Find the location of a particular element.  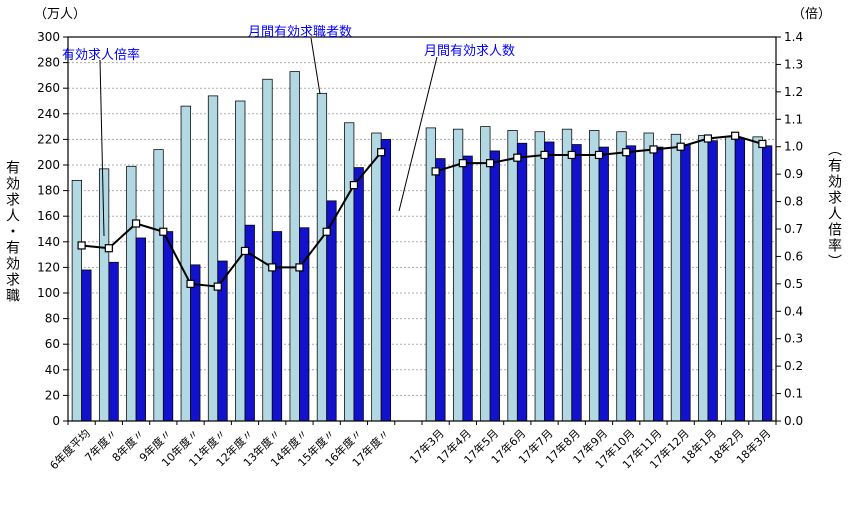

left-axis-tick-label: 200 is located at coordinates (48, 165).